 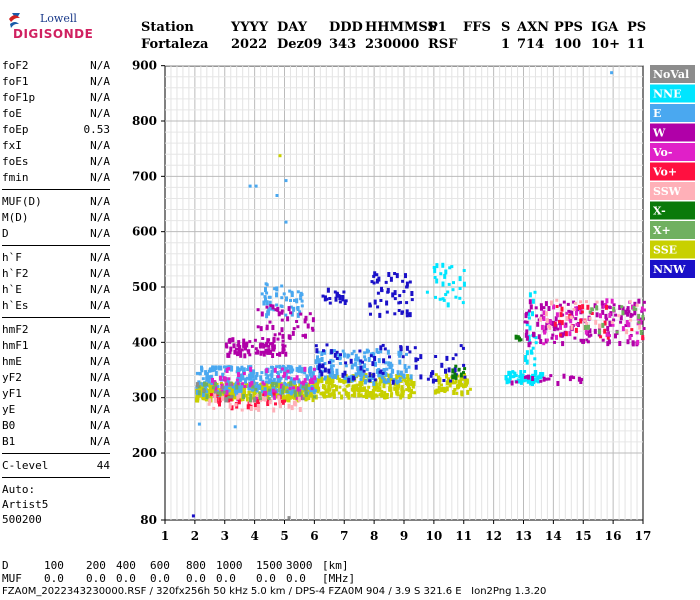 What do you see at coordinates (374, 536) in the screenshot?
I see `x-tick-label: 8` at bounding box center [374, 536].